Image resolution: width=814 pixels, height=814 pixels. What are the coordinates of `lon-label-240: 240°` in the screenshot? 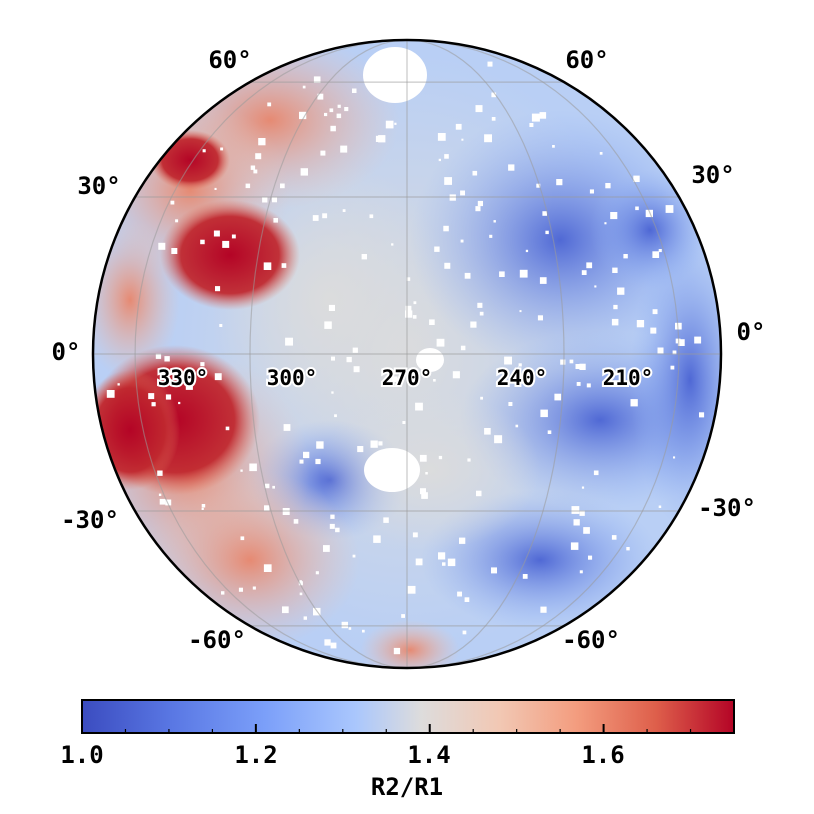 It's located at (522, 378).